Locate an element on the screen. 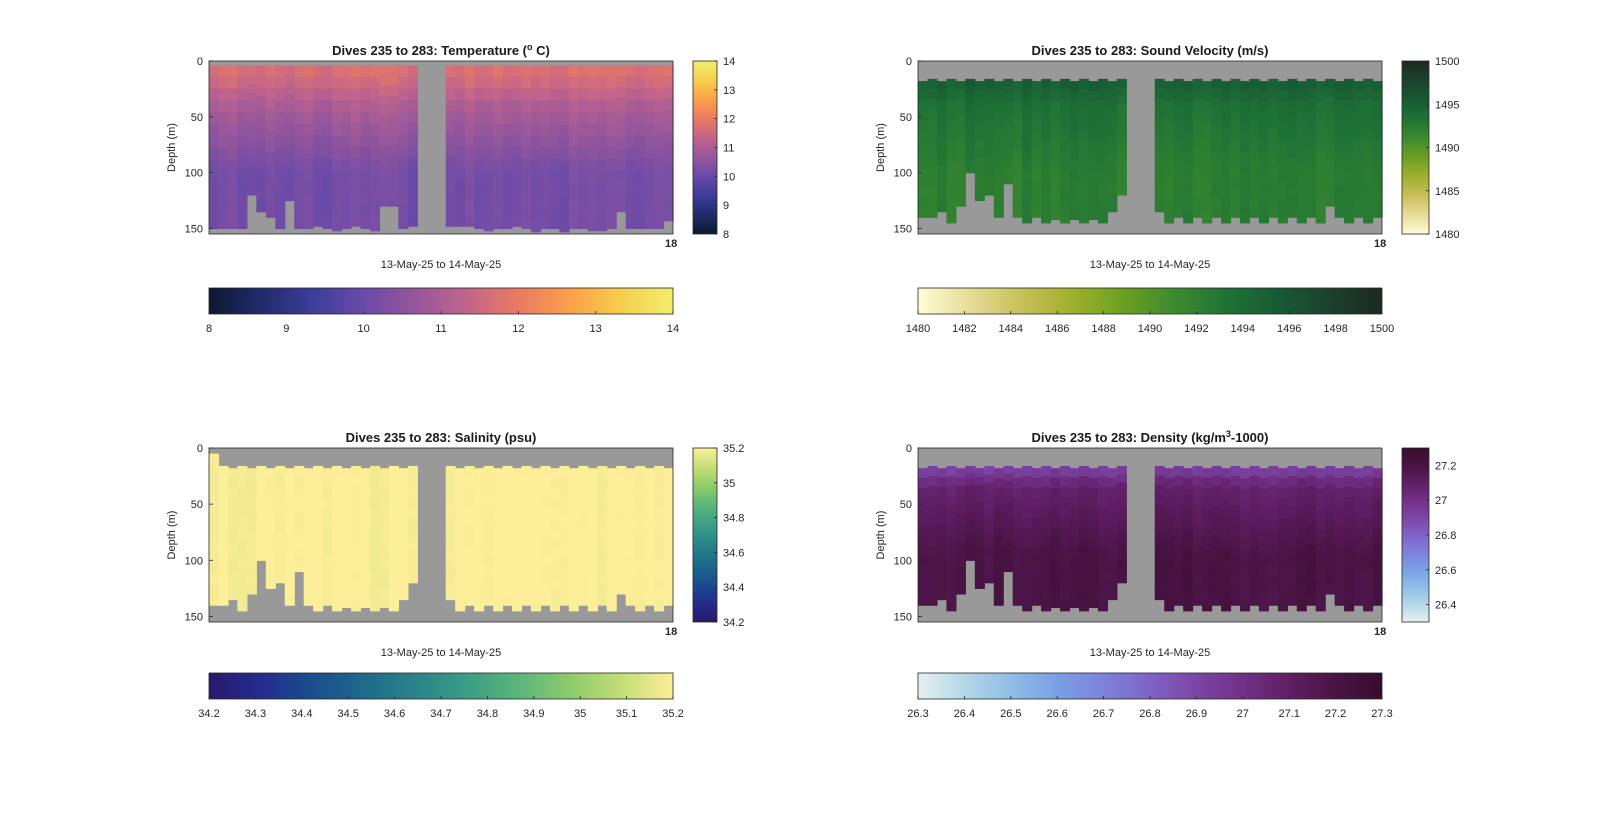 The width and height of the screenshot is (1600, 815). y-tick-label: 50 is located at coordinates (197, 118).